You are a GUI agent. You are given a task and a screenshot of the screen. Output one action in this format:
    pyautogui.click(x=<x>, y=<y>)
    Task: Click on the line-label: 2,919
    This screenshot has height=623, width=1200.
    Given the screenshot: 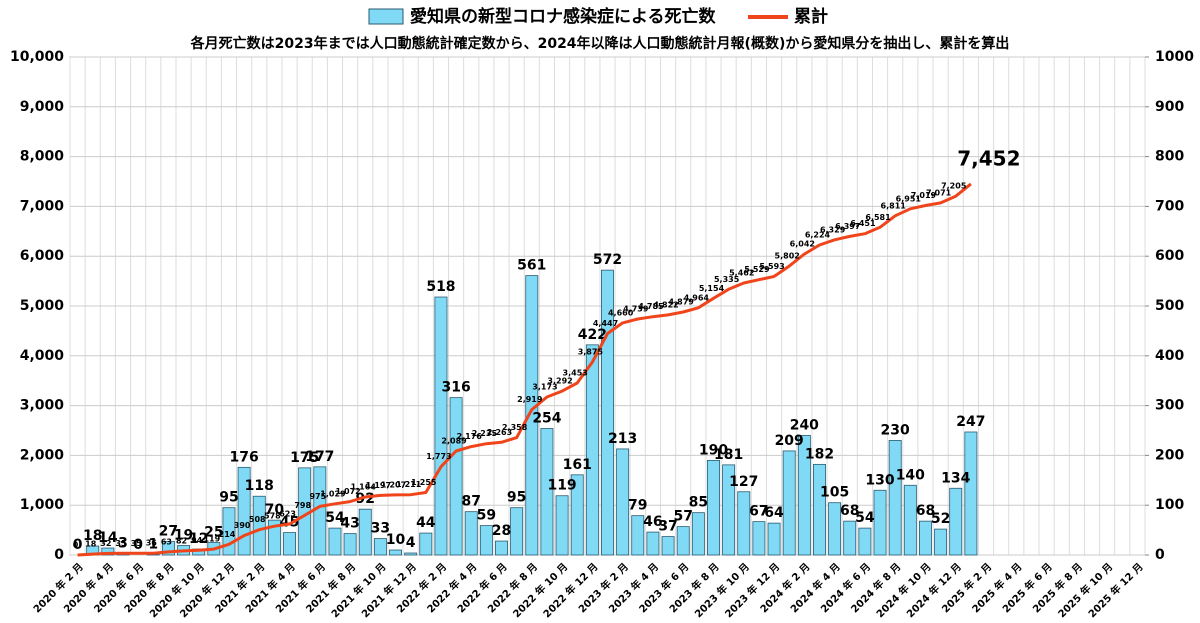 What is the action you would take?
    pyautogui.click(x=530, y=399)
    